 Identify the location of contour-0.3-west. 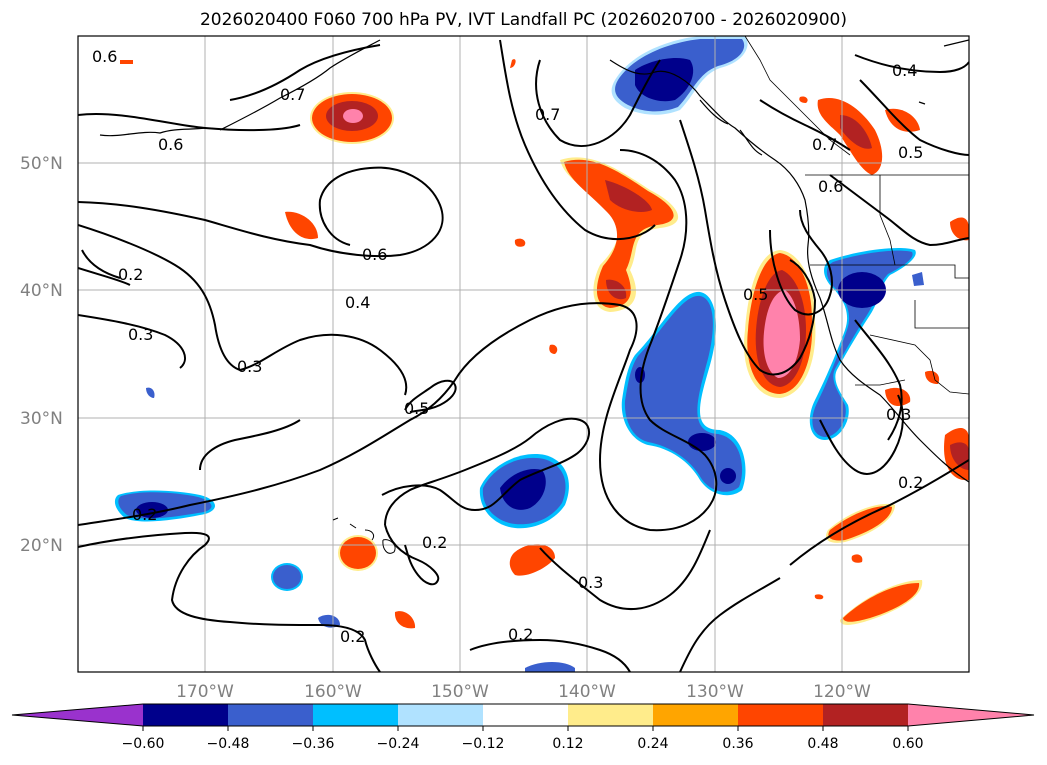
(132, 341).